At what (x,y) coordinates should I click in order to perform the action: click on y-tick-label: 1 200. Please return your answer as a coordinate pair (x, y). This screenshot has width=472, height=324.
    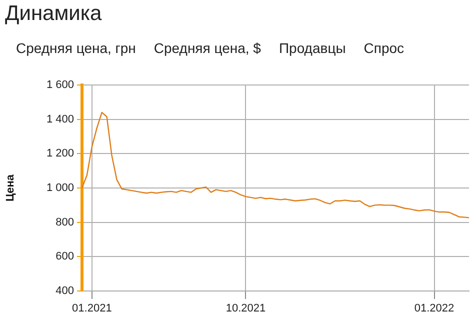
    Looking at the image, I should click on (60, 154).